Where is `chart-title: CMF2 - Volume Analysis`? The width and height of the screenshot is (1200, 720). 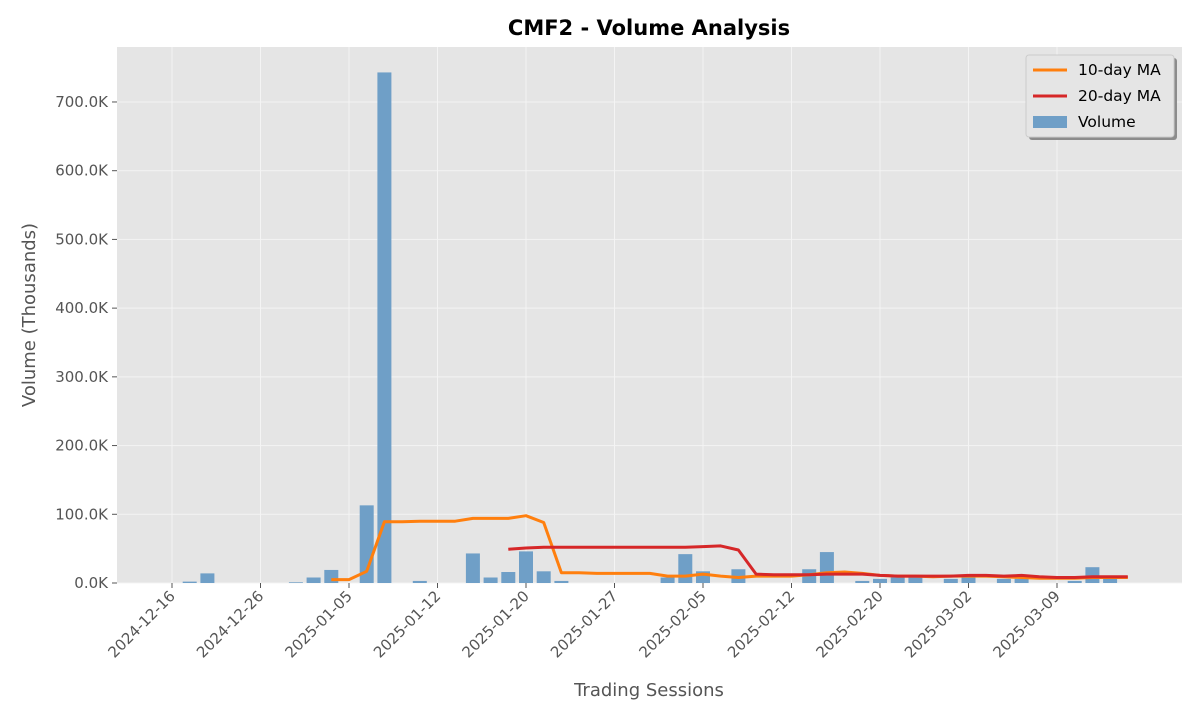 chart-title: CMF2 - Volume Analysis is located at coordinates (649, 28).